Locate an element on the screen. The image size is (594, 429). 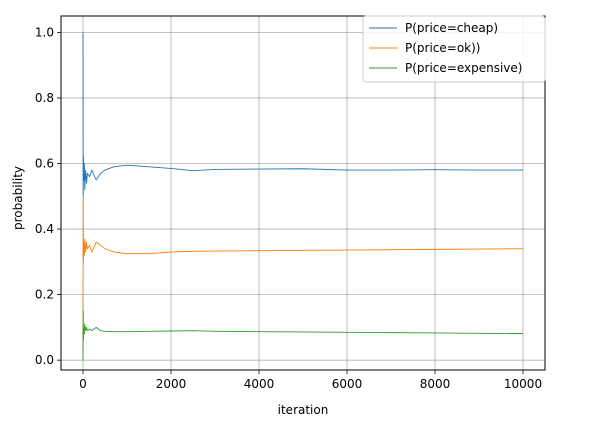
x-tick-label: 2000 is located at coordinates (171, 384).